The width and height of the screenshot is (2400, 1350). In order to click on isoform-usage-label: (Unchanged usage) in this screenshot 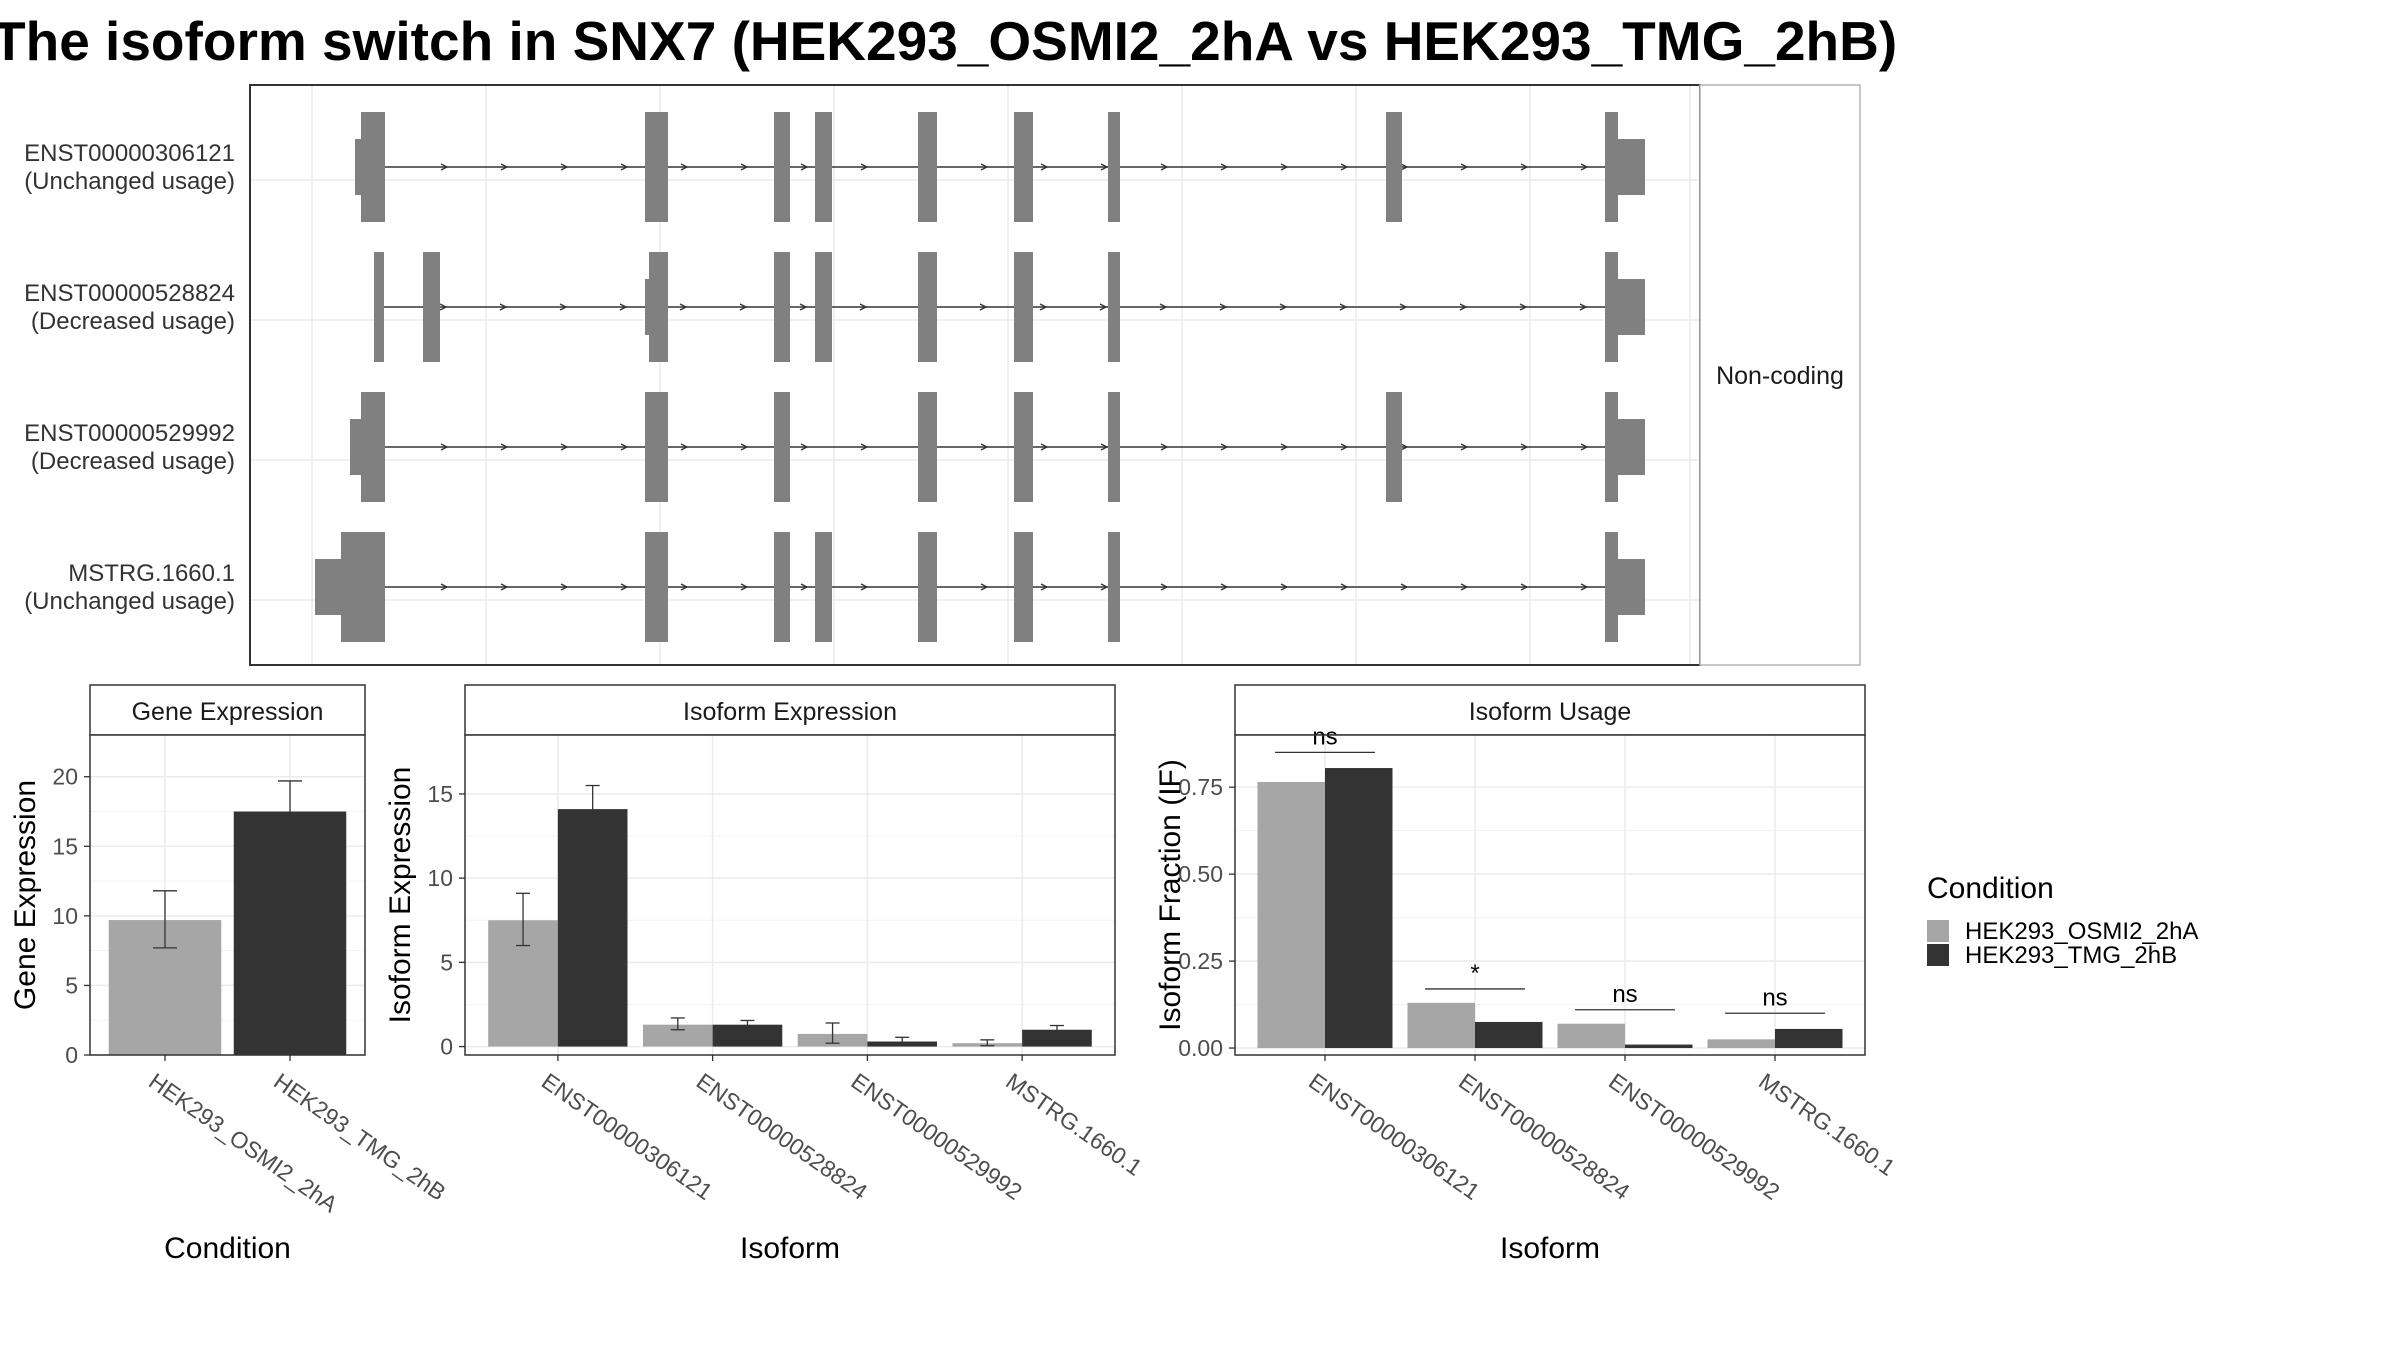, I will do `click(129, 601)`.